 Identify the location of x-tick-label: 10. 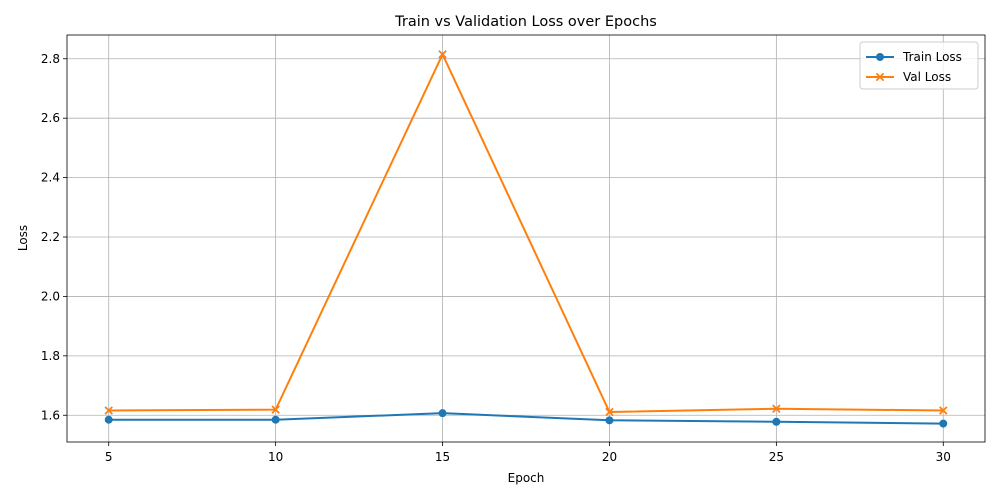
(275, 457).